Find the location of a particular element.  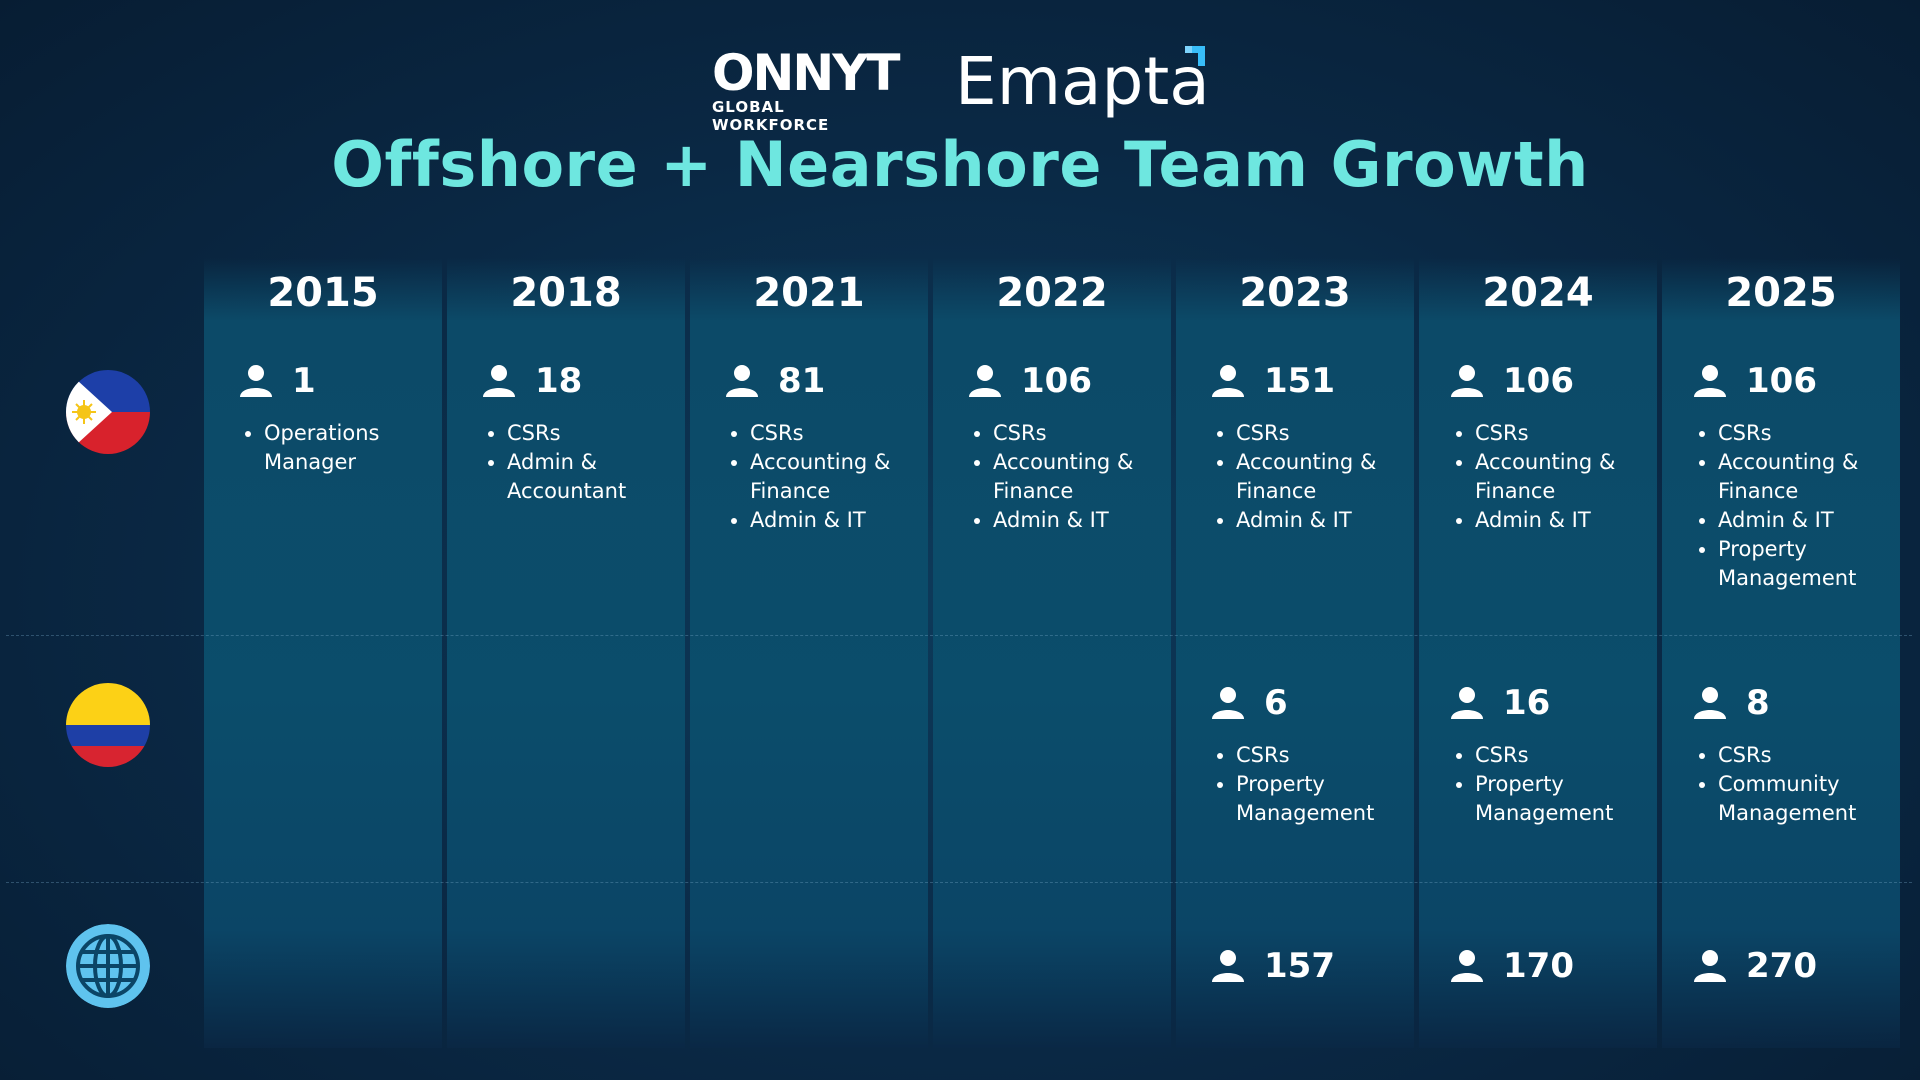

total-headcount: 157 is located at coordinates (1272, 966).